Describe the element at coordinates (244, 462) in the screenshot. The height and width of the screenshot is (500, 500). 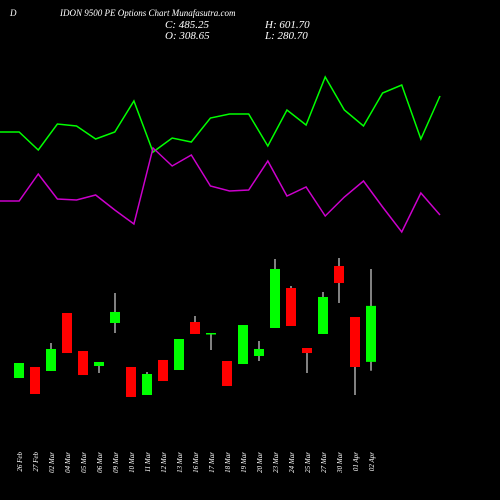
I see `x-tick-label: 19 Mar` at that location.